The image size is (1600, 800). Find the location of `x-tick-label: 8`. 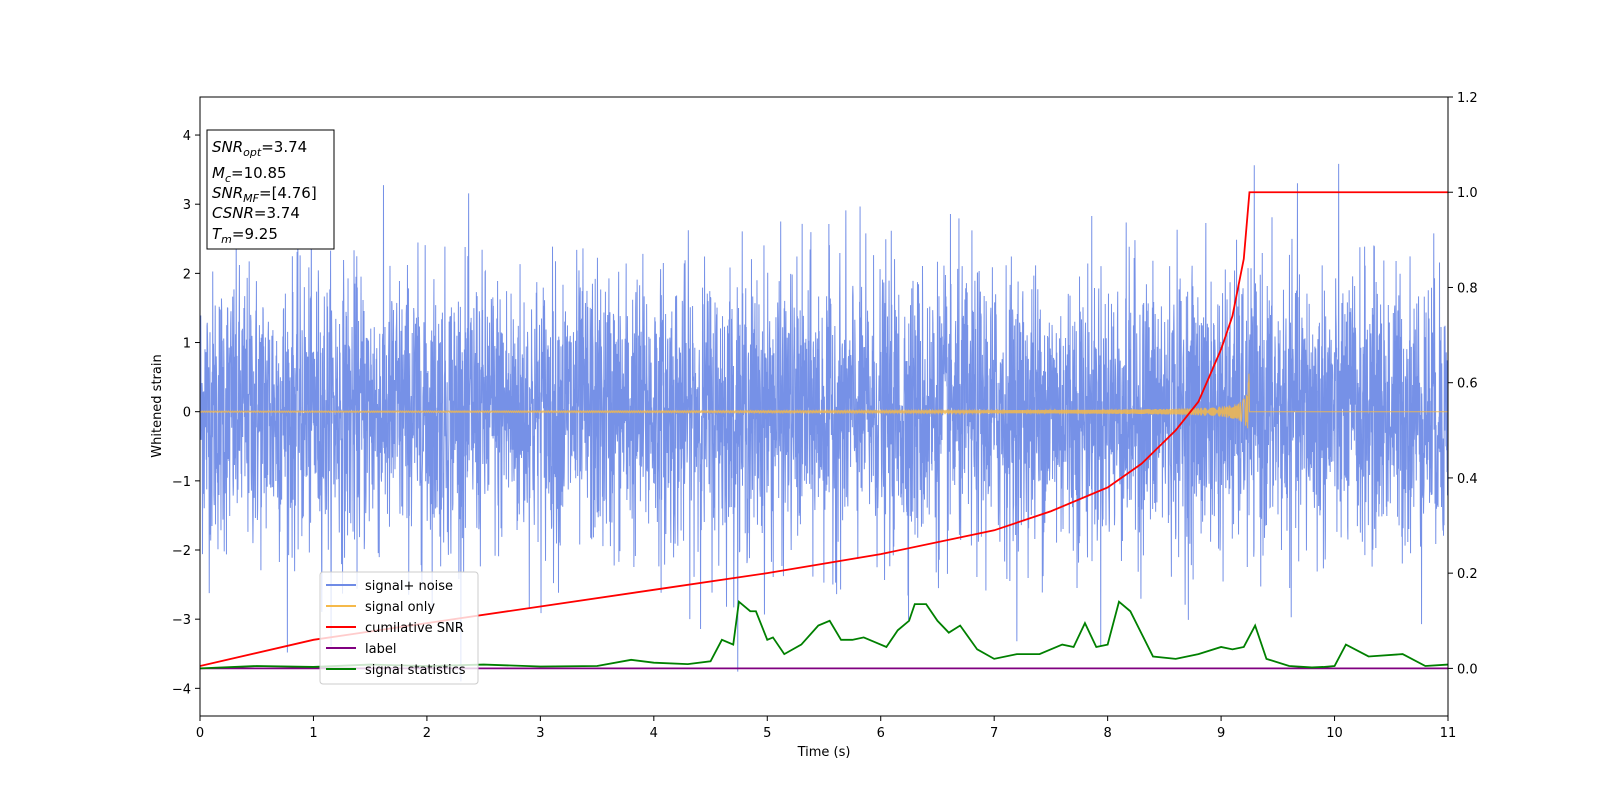

x-tick-label: 8 is located at coordinates (1107, 733).